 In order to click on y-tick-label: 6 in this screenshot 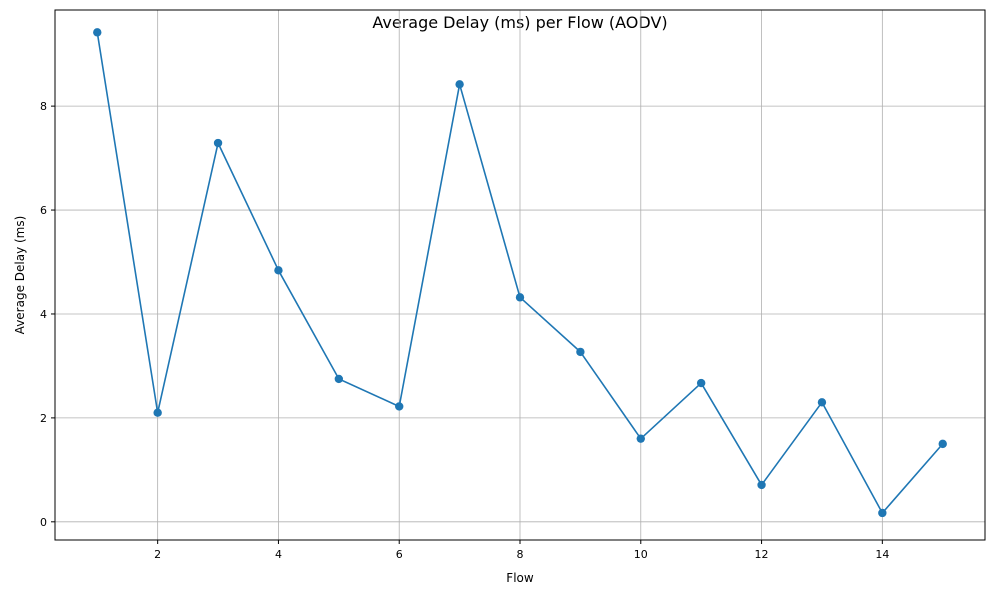, I will do `click(43, 210)`.